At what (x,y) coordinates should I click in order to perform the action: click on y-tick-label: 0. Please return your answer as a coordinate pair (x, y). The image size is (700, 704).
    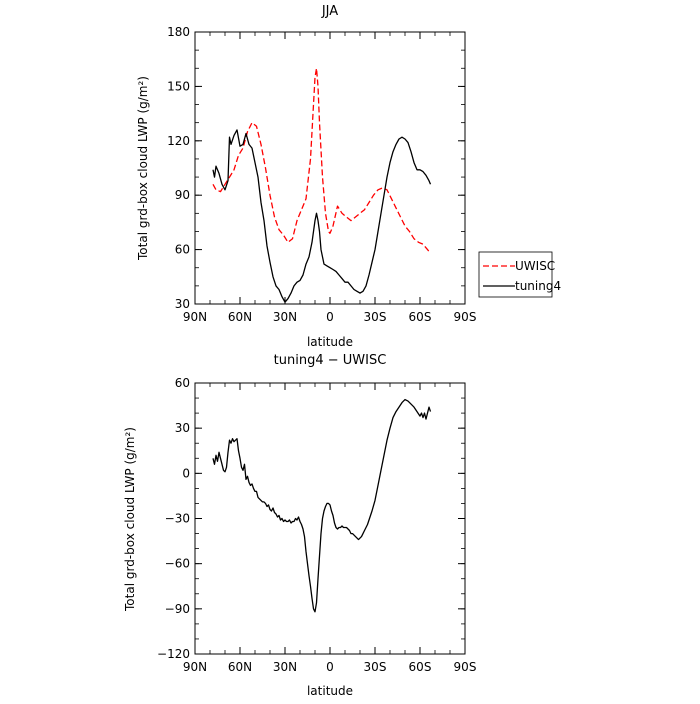
    Looking at the image, I should click on (186, 473).